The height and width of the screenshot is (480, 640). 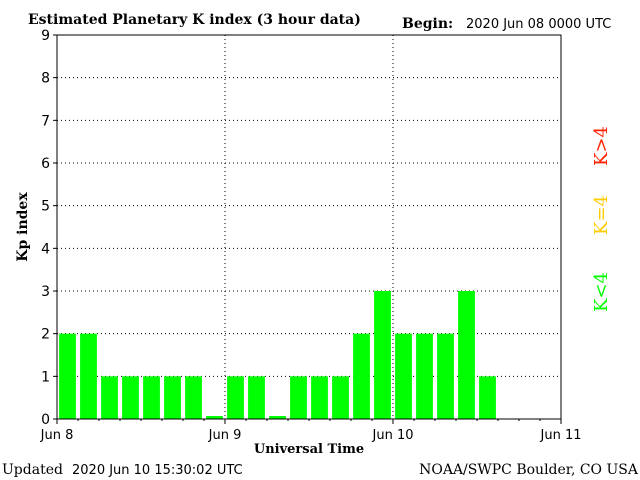 I want to click on legend: K>4 K=4 K<4, so click(x=601, y=219).